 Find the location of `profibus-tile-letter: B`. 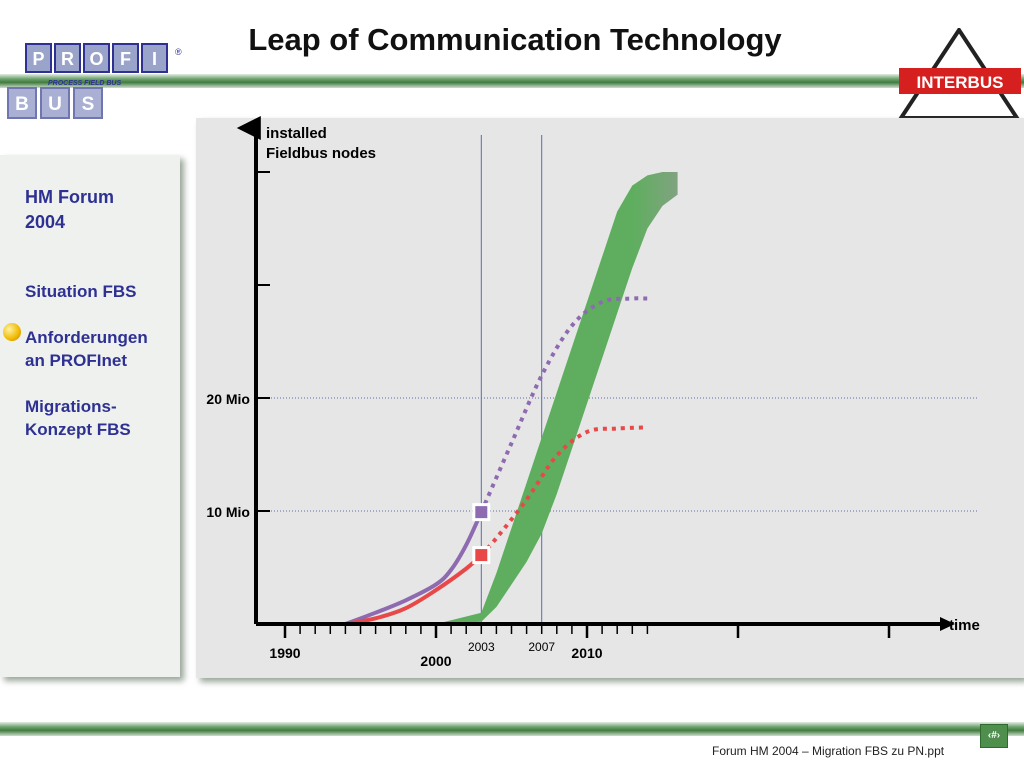

profibus-tile-letter: B is located at coordinates (22, 104).